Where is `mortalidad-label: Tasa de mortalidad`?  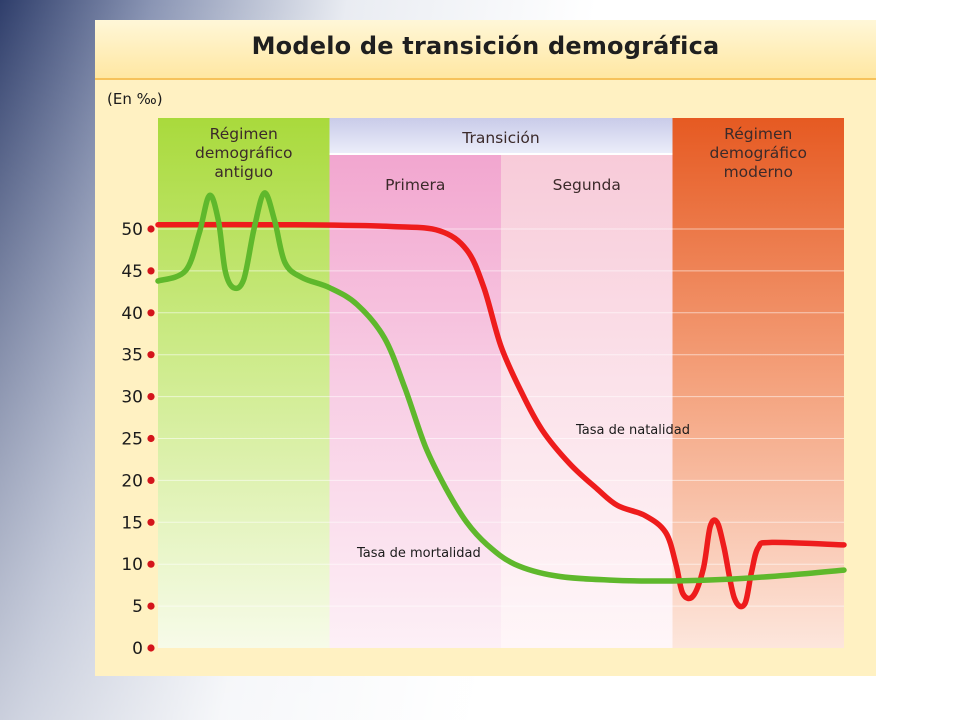
mortalidad-label: Tasa de mortalidad is located at coordinates (418, 553).